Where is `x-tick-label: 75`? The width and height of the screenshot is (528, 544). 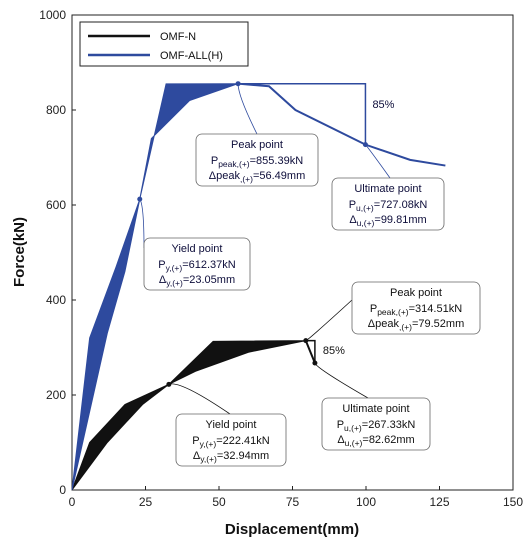 x-tick-label: 75 is located at coordinates (293, 502).